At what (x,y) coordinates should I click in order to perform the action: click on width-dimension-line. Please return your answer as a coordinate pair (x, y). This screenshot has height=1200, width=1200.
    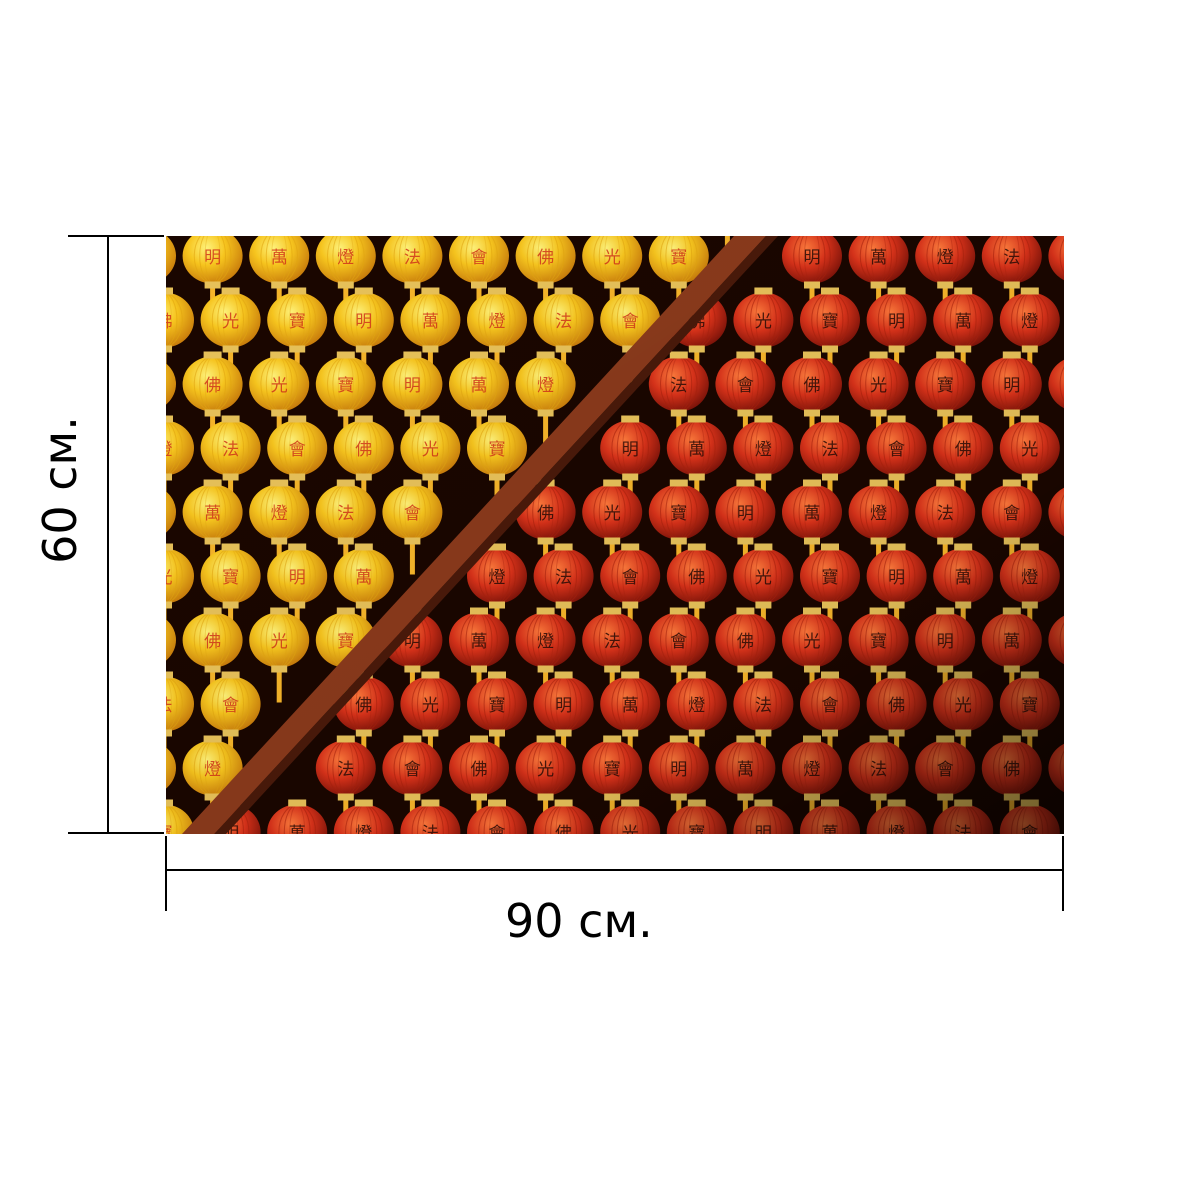
    Looking at the image, I should click on (615, 870).